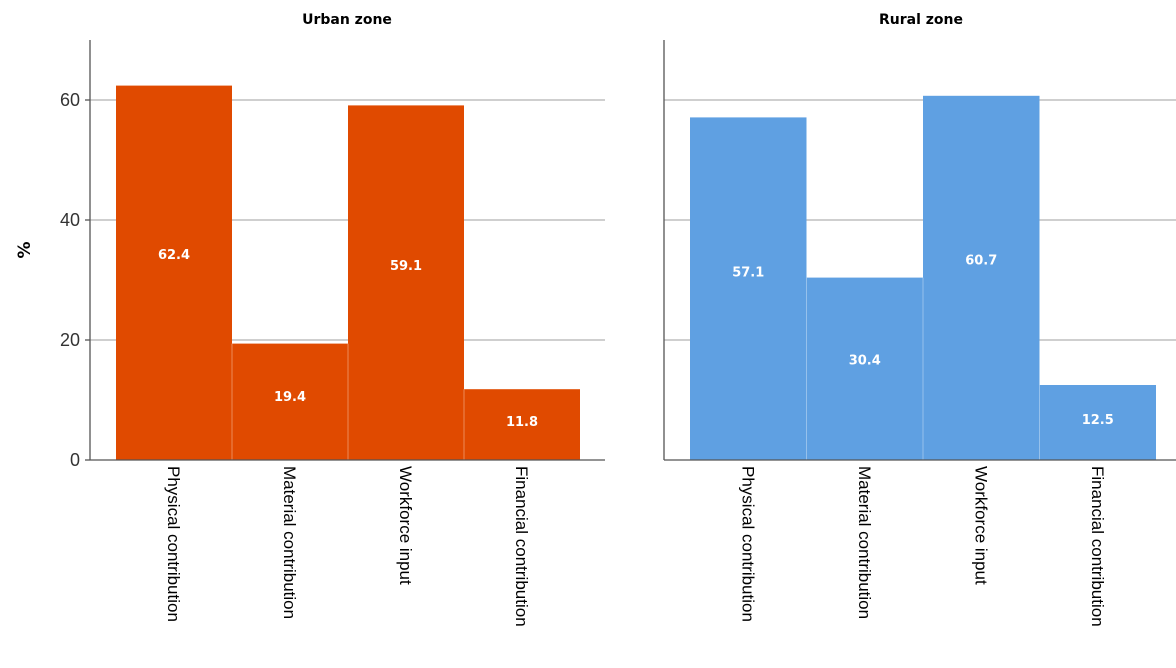 The width and height of the screenshot is (1176, 668). Describe the element at coordinates (290, 397) in the screenshot. I see `bar-value-label: 19.4` at that location.